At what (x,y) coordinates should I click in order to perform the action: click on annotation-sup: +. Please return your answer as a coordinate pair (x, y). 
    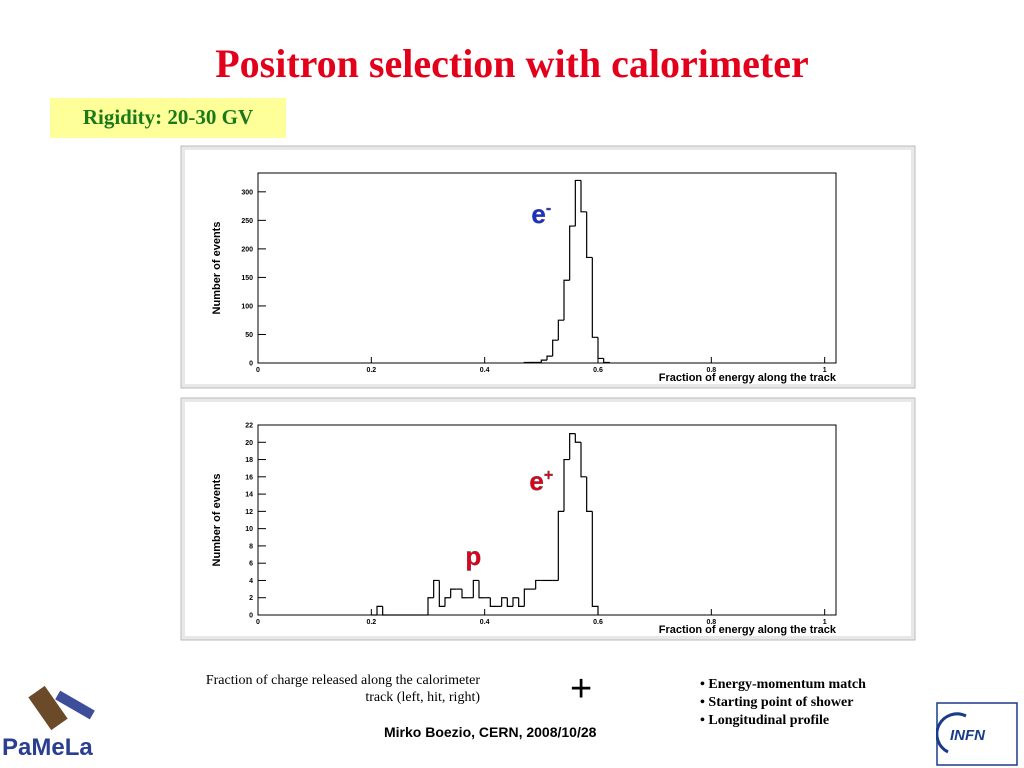
    Looking at the image, I should click on (548, 475).